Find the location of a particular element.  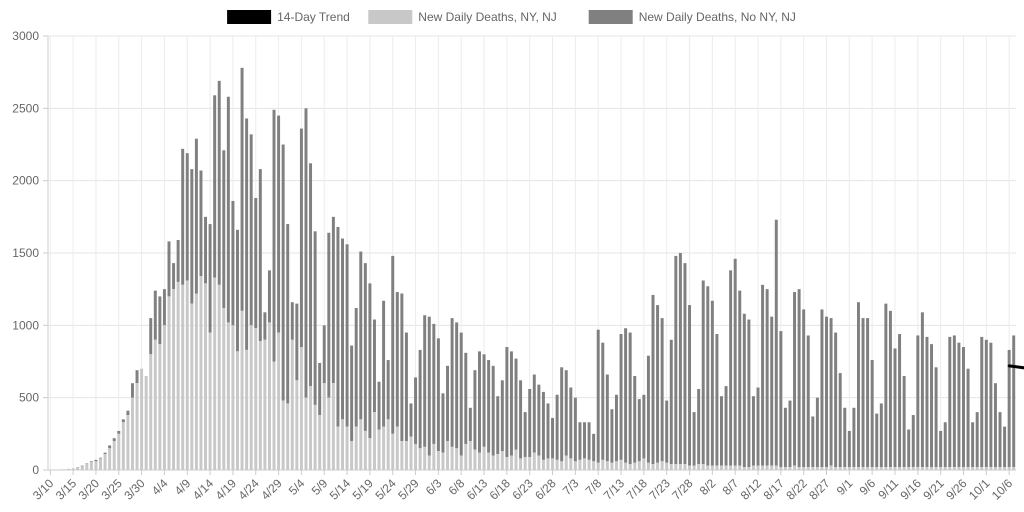

x-tick-label: 9/6 is located at coordinates (868, 487).